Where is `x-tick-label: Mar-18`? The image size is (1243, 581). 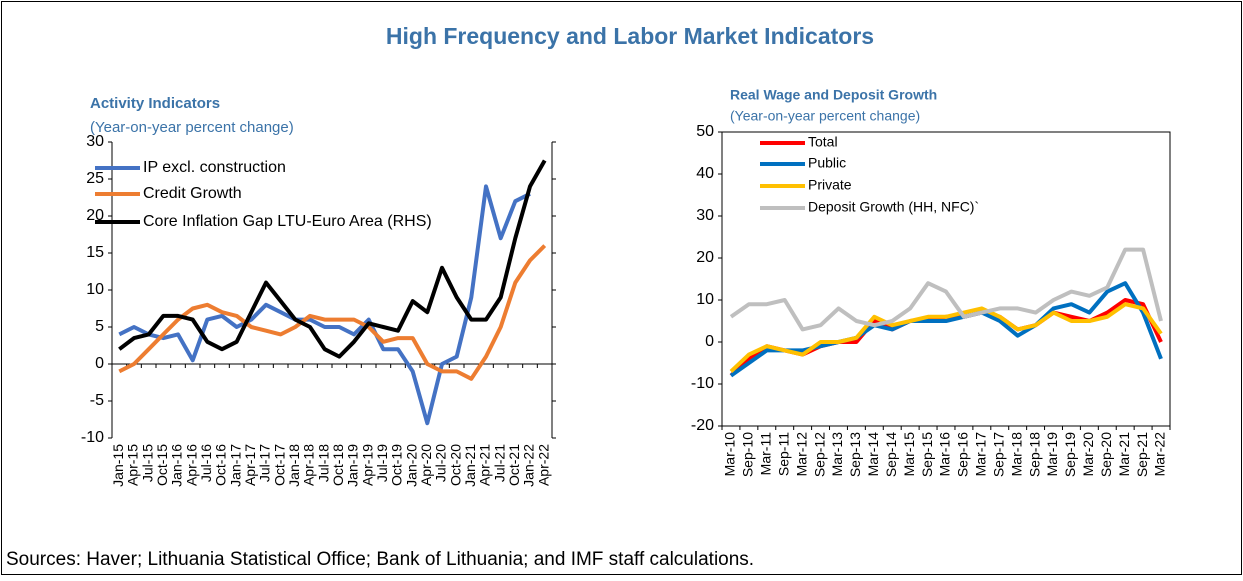 x-tick-label: Mar-18 is located at coordinates (1016, 454).